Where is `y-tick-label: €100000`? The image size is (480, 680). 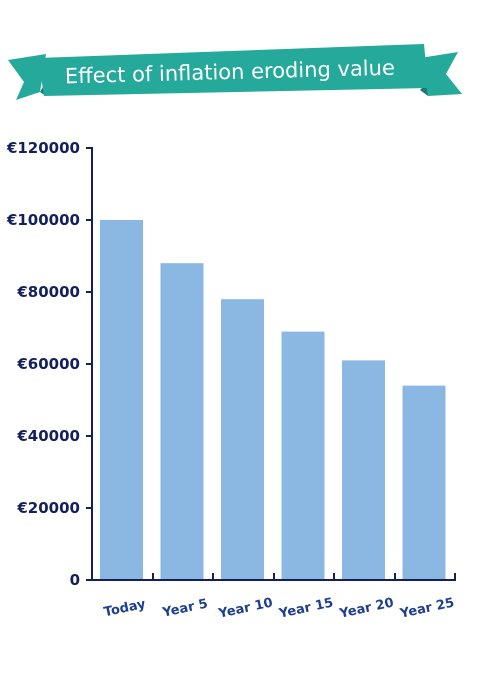
y-tick-label: €100000 is located at coordinates (43, 220).